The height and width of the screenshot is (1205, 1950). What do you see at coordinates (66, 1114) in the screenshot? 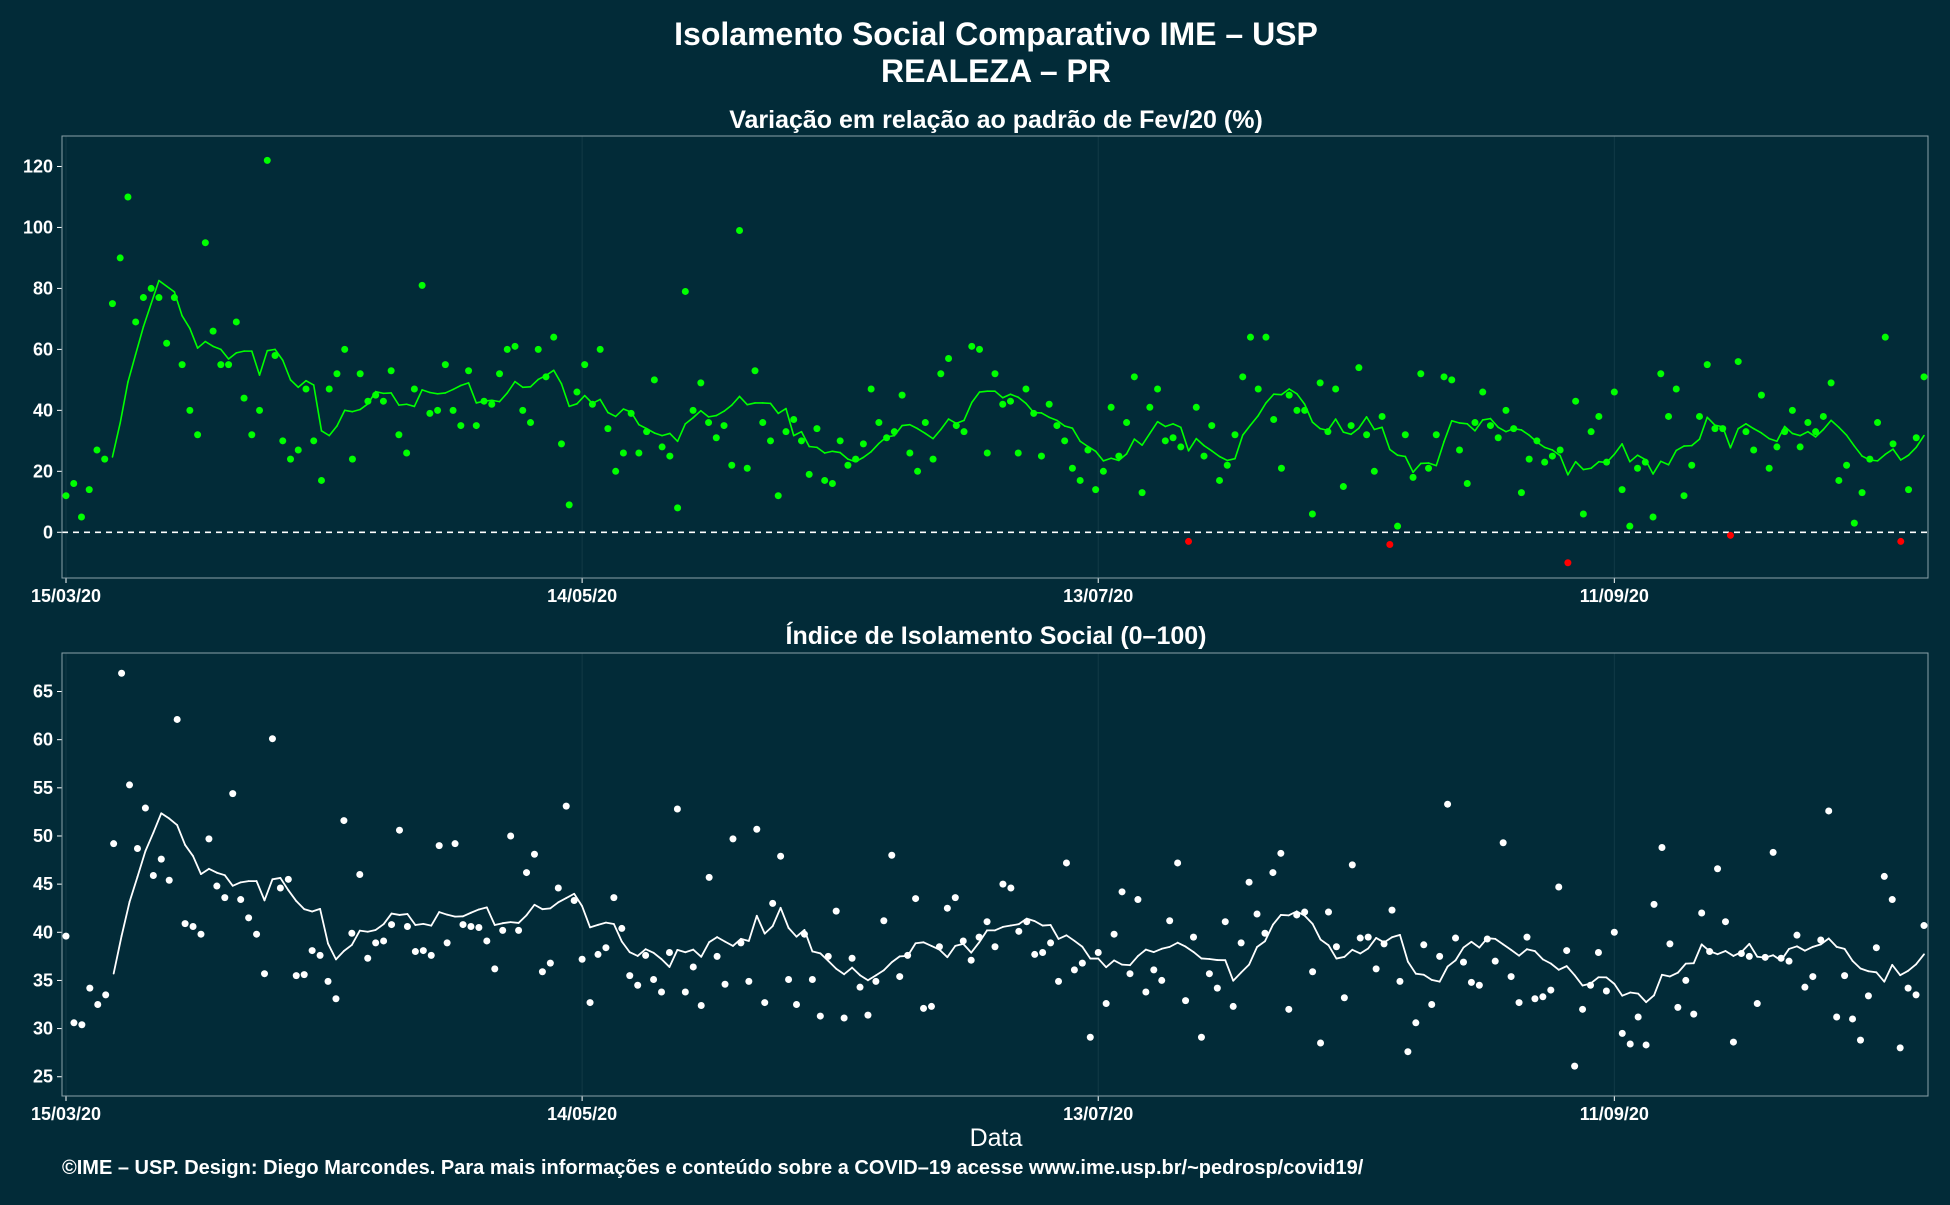
I see `x-tick-label: 15/03/20` at bounding box center [66, 1114].